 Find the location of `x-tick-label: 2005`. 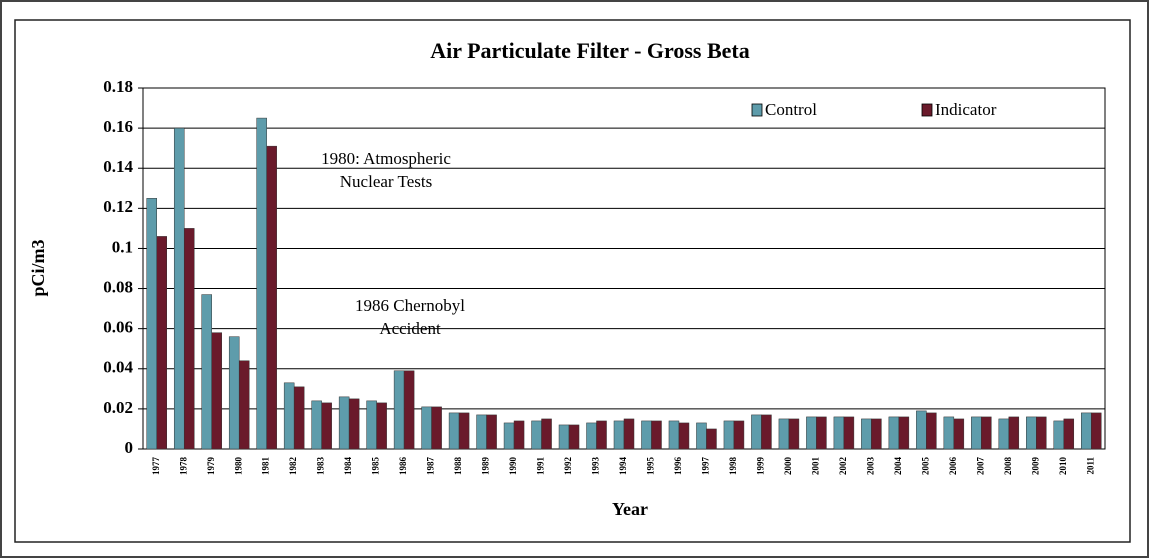

x-tick-label: 2005 is located at coordinates (925, 466).